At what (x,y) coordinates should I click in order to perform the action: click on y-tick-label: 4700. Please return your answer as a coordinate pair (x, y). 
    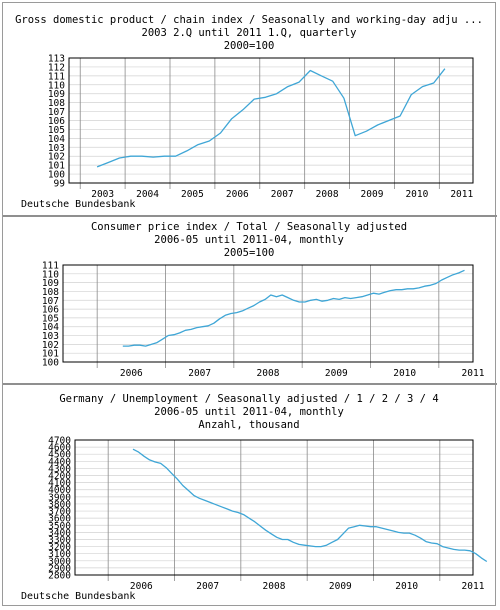
    Looking at the image, I should click on (59, 441).